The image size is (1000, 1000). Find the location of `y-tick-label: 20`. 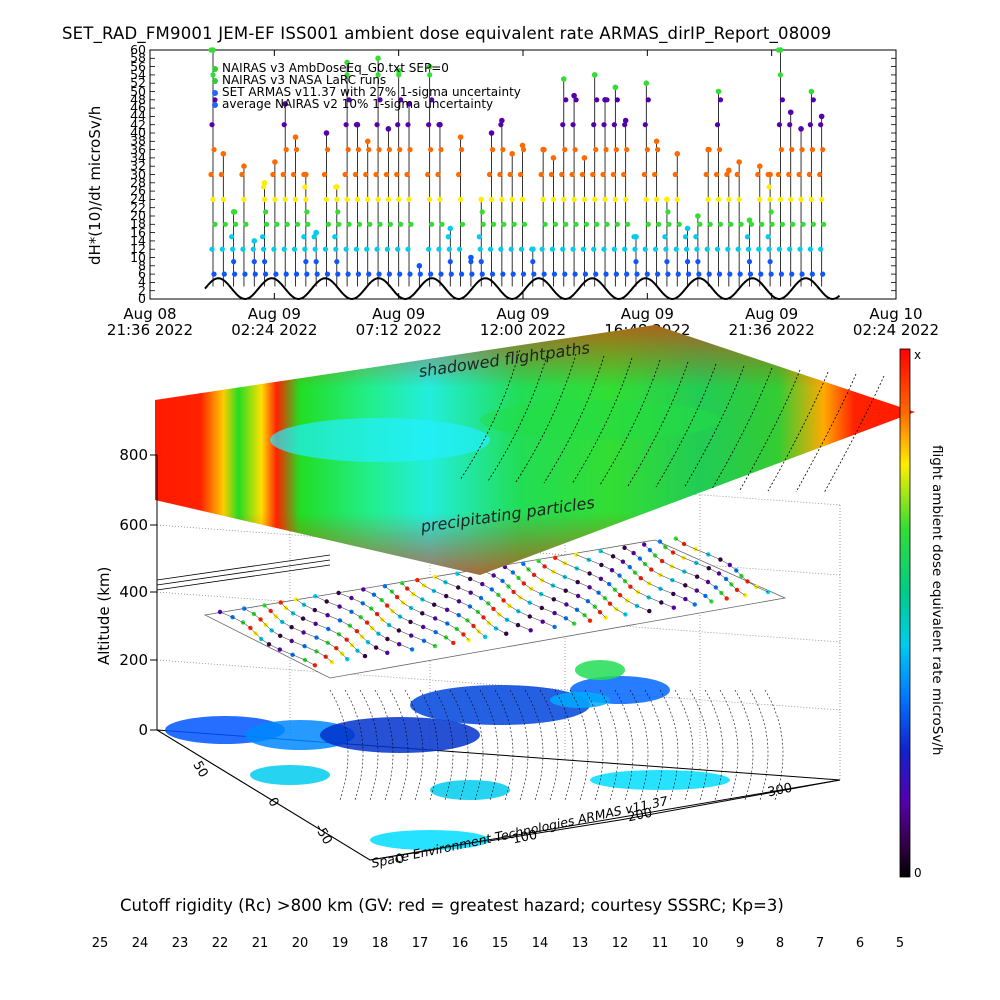

y-tick-label: 20 is located at coordinates (138, 215).